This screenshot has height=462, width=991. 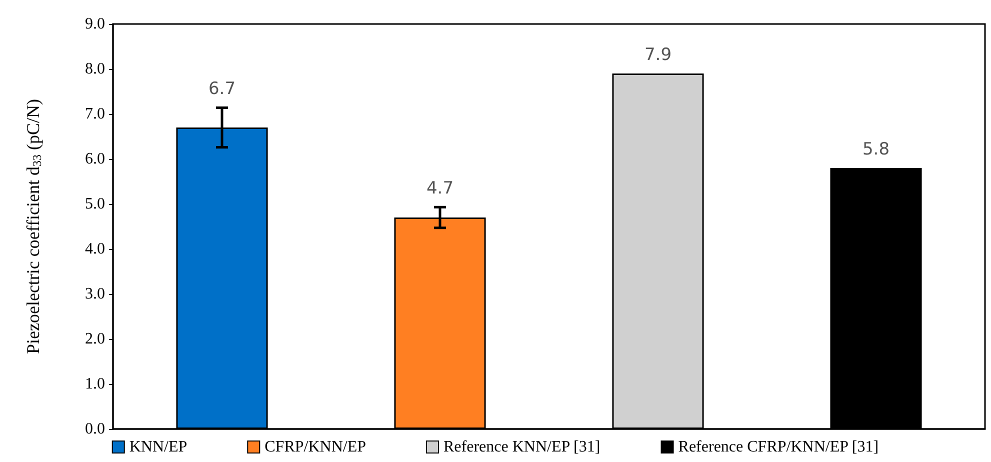 What do you see at coordinates (522, 447) in the screenshot?
I see `legend-label: Reference KNN/EP [31]` at bounding box center [522, 447].